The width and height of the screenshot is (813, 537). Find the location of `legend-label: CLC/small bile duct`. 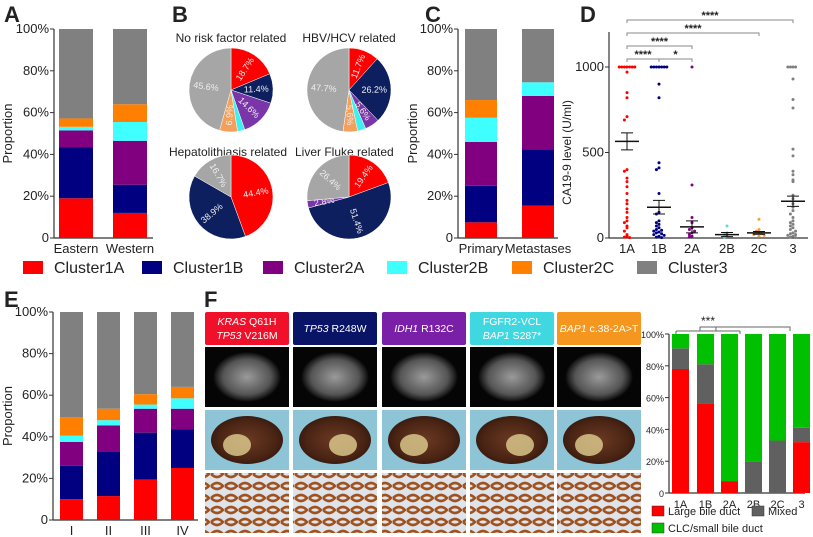

legend-label: CLC/small bile duct is located at coordinates (715, 529).